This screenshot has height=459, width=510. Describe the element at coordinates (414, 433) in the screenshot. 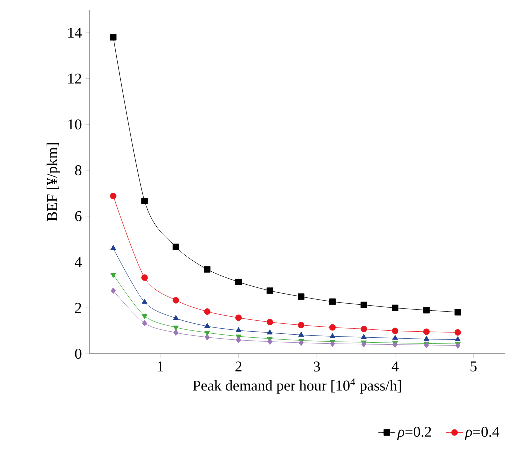

I see `legend-label: ρ=0.2` at that location.